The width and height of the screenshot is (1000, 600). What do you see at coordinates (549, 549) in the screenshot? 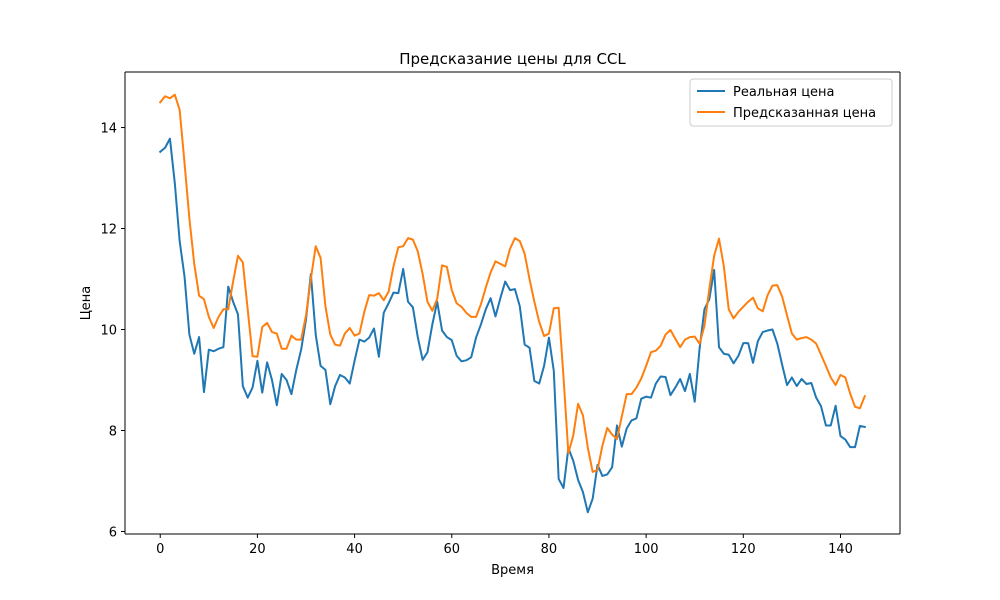
I see `x-tick-label: 80` at bounding box center [549, 549].